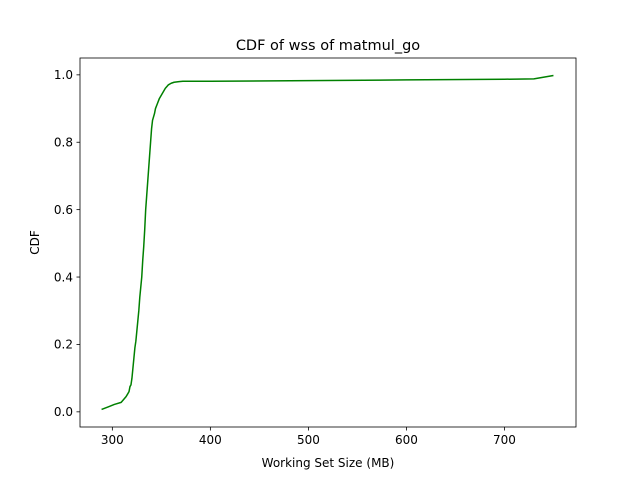  I want to click on y-tick-label: 0.0, so click(63, 412).